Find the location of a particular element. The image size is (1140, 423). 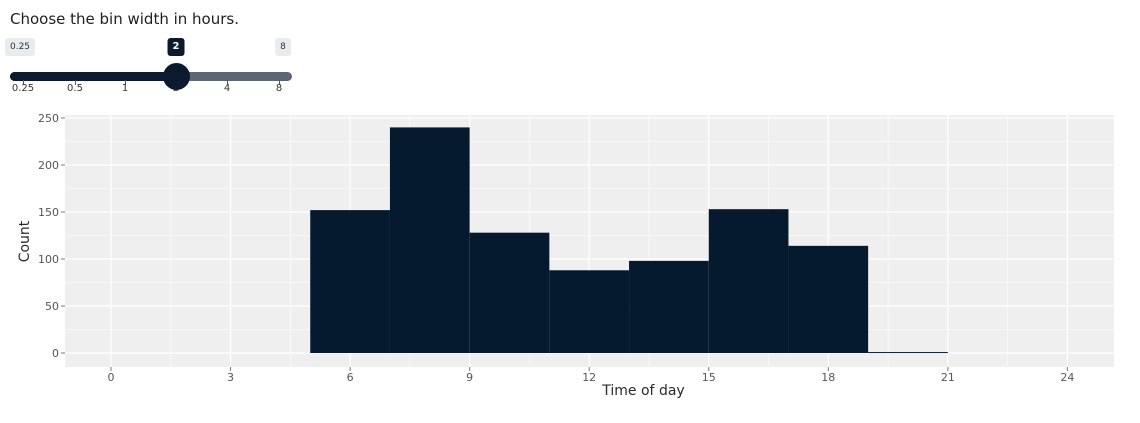

x-tick-label: 3 is located at coordinates (230, 377).